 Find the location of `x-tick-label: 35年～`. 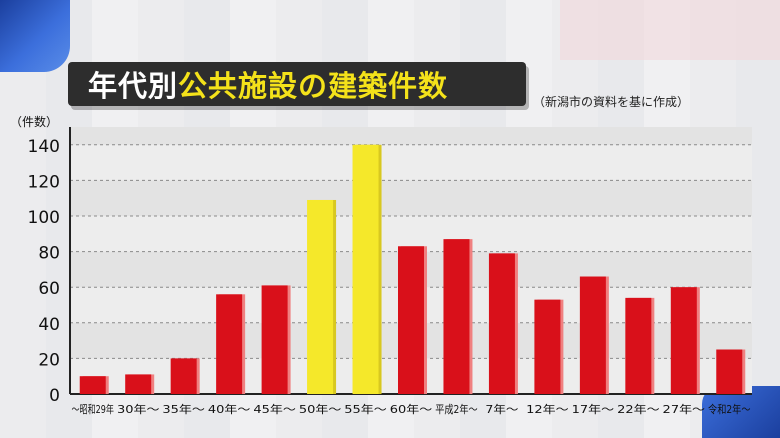

x-tick-label: 35年～ is located at coordinates (183, 409).